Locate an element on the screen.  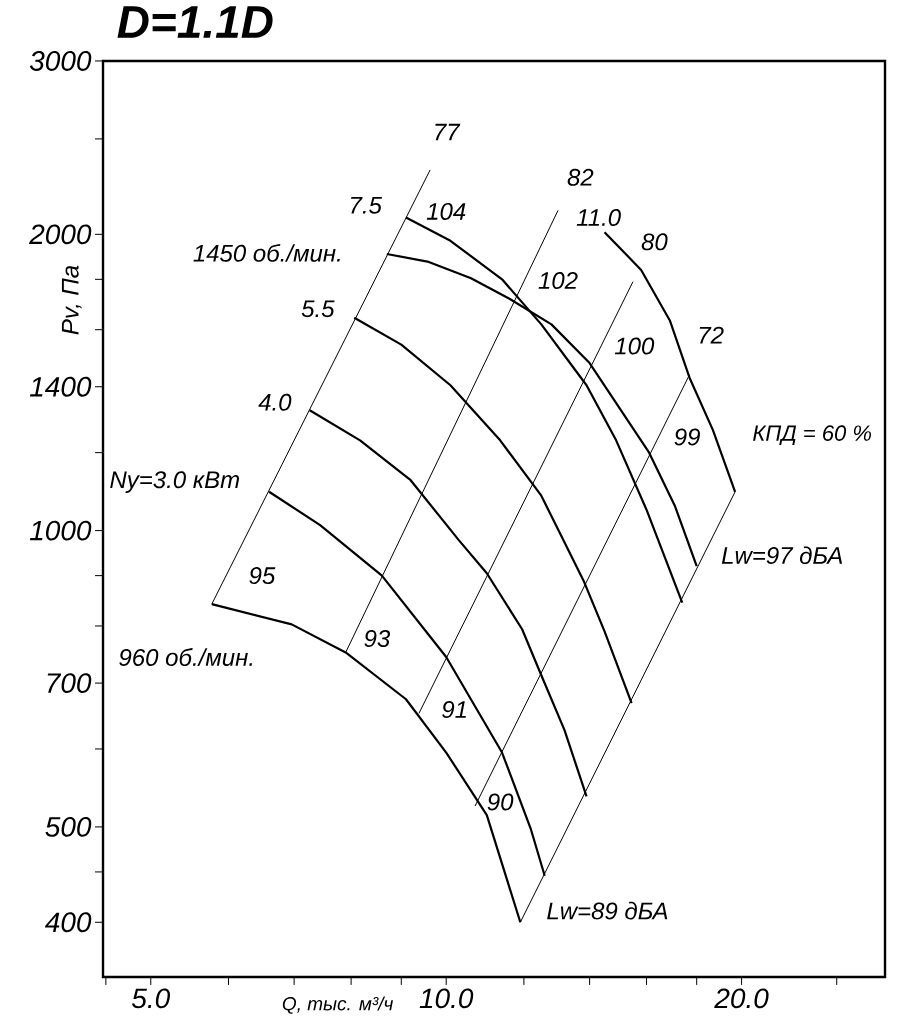
annotation: Lw=97 дБА is located at coordinates (782, 555).